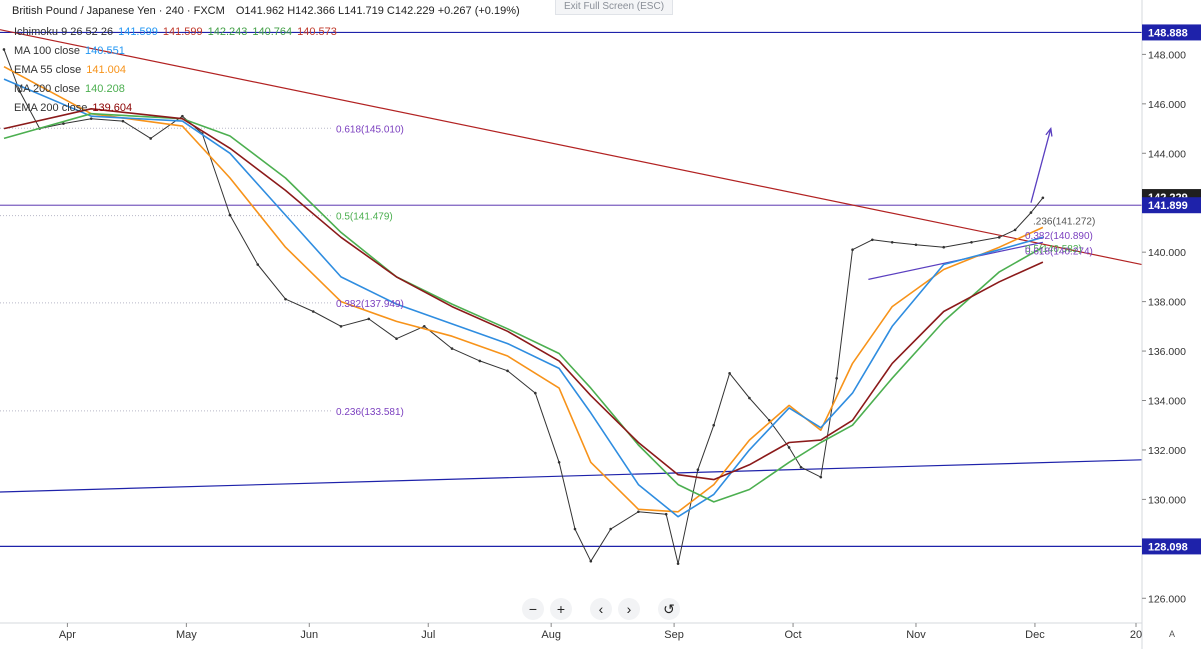 The image size is (1201, 654). I want to click on y-tick-label: 138.000, so click(1167, 303).